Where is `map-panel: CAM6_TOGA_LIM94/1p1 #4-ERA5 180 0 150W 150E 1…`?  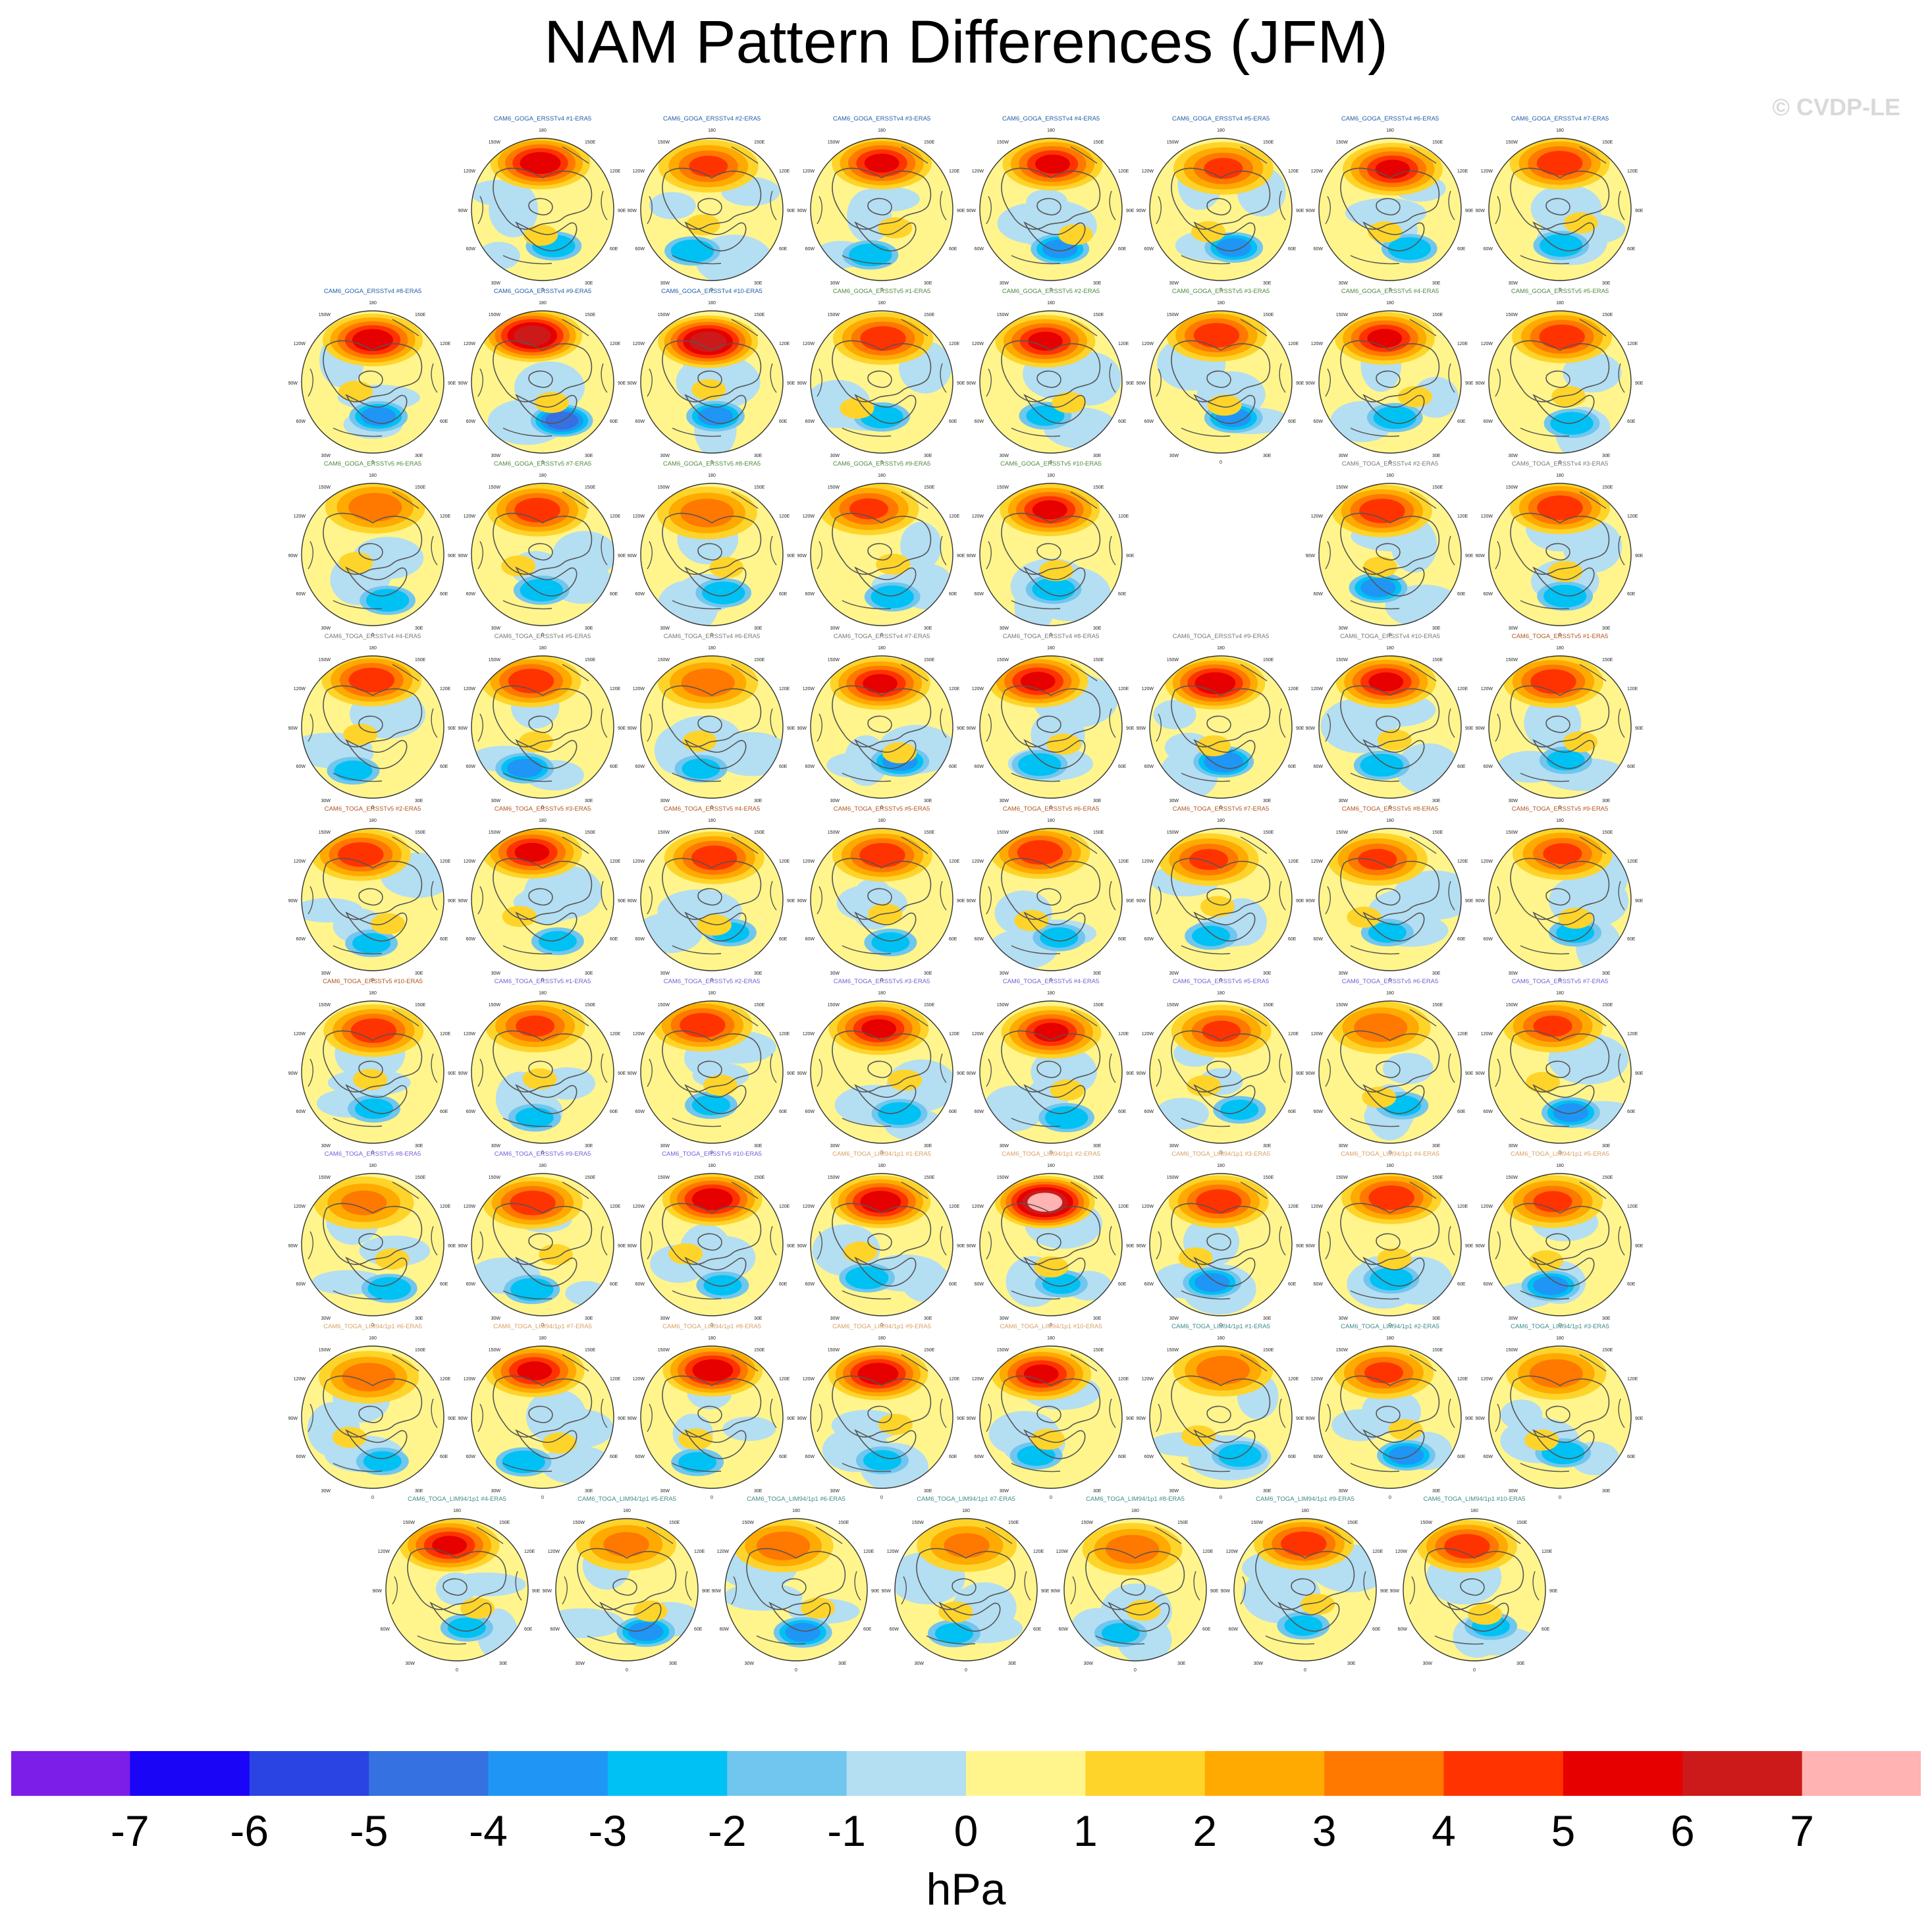 map-panel: CAM6_TOGA_LIM94/1p1 #4-ERA5 180 0 150W 150E 1… is located at coordinates (1390, 1239).